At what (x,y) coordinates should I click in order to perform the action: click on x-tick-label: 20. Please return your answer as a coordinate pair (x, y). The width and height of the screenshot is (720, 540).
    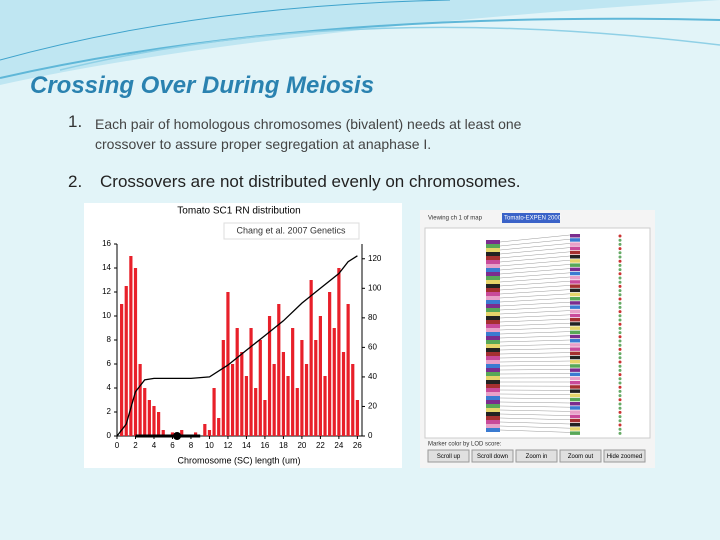
    Looking at the image, I should click on (301, 445).